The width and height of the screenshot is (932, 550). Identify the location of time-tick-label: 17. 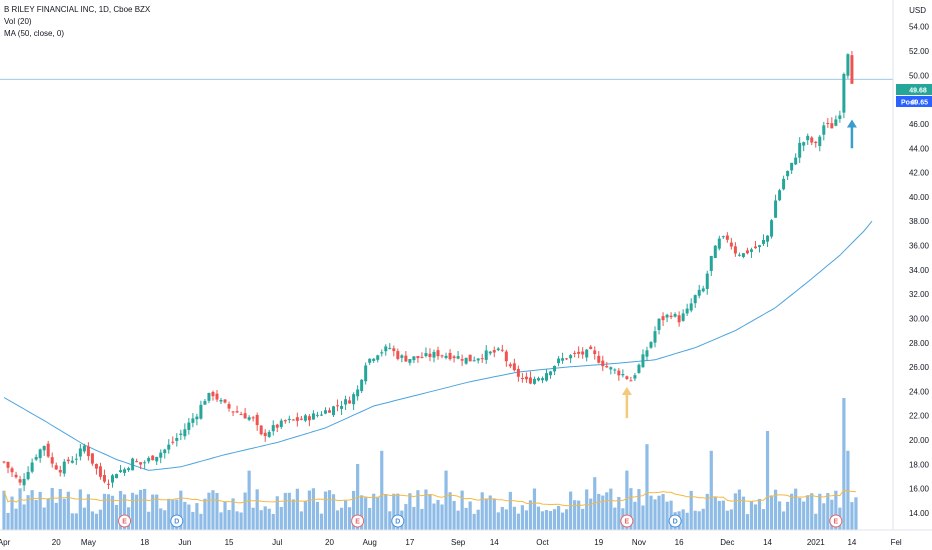
(409, 542).